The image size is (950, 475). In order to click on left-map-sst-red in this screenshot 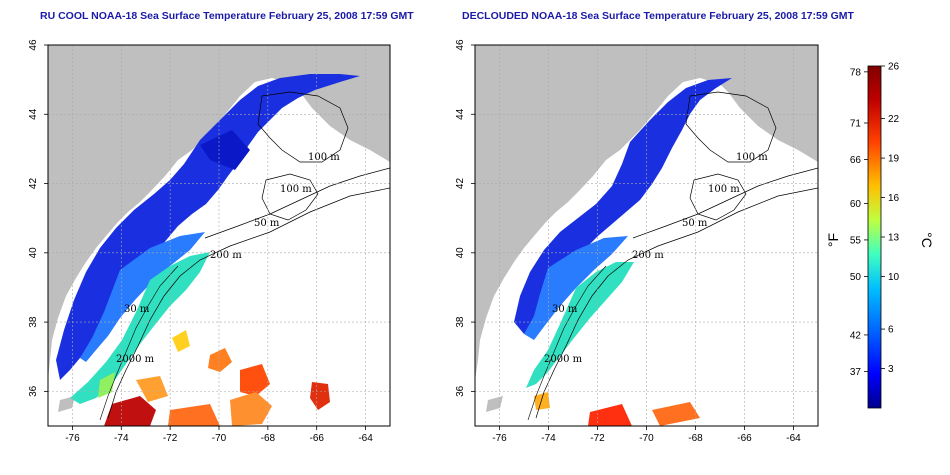, I will do `click(130, 411)`.